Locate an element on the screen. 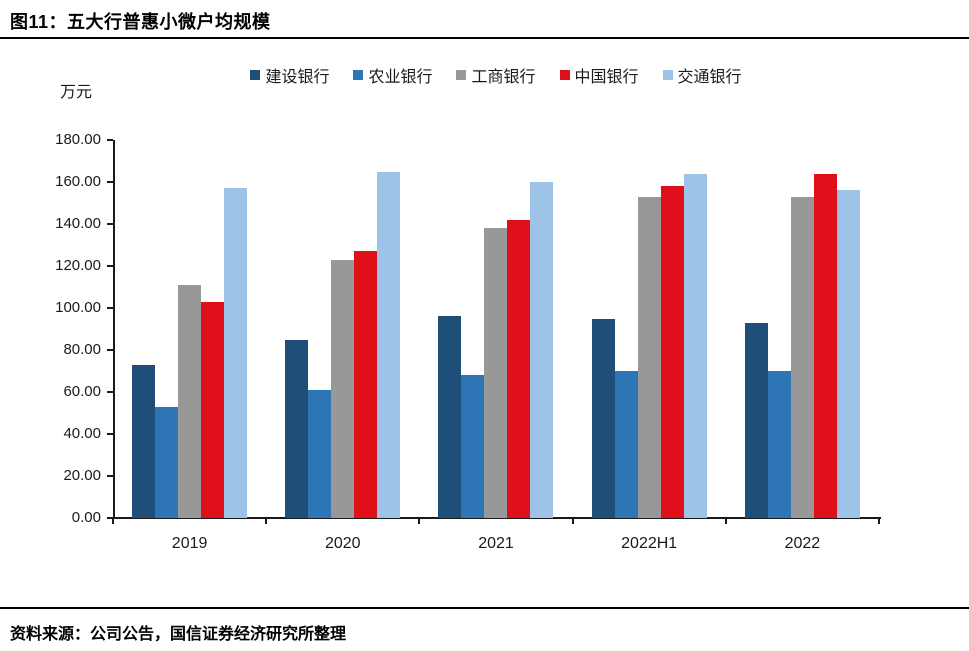 The height and width of the screenshot is (651, 969). bar-工商银行-2022H1 is located at coordinates (649, 357).